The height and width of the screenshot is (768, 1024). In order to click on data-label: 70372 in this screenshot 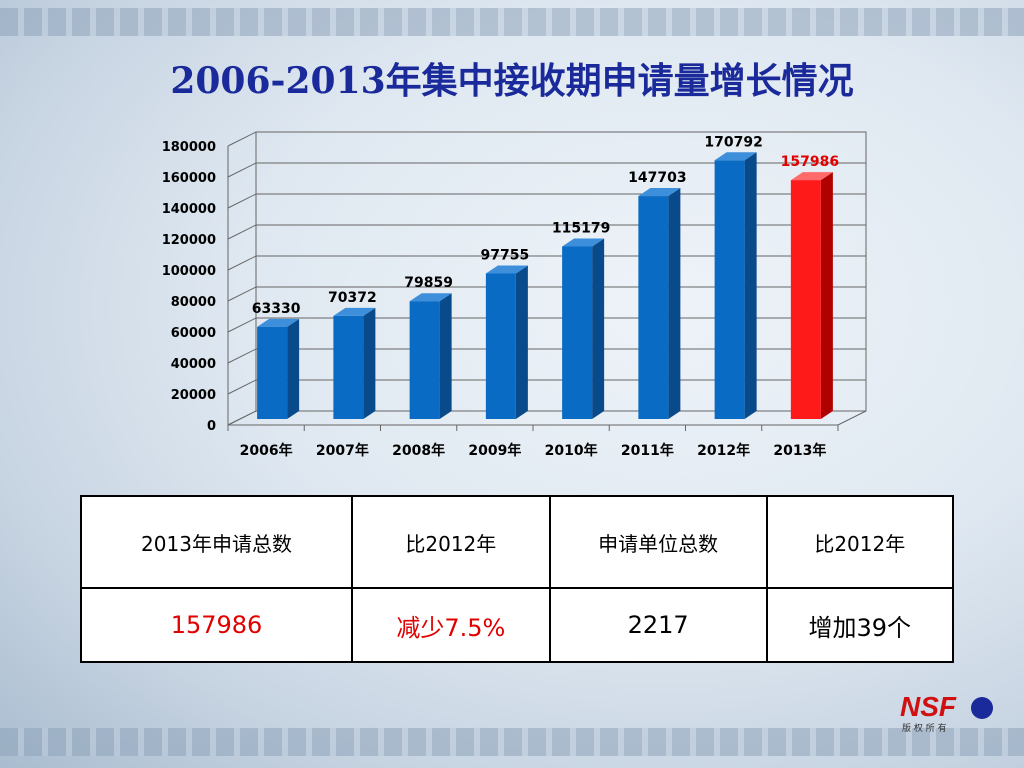, I will do `click(352, 298)`.